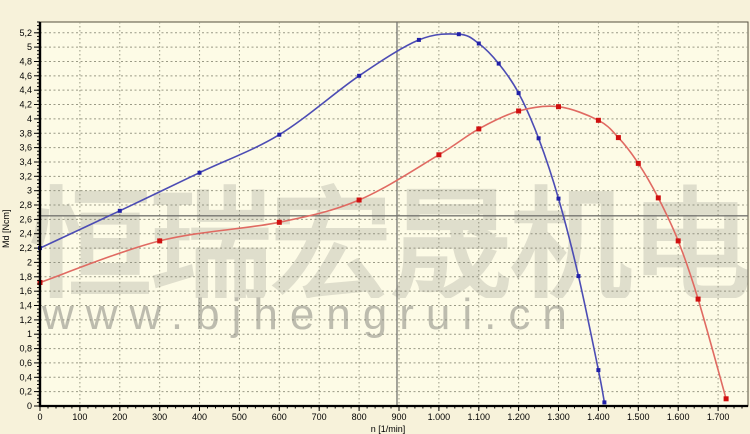 This screenshot has height=434, width=750. I want to click on svg-text: 2,6, so click(25, 219).